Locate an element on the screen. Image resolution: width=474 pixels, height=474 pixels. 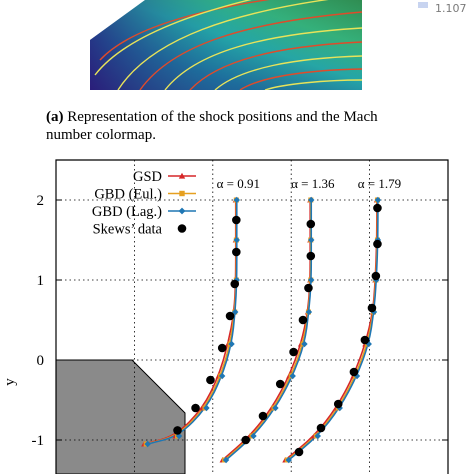
wedge-obstacle is located at coordinates (120, 416).